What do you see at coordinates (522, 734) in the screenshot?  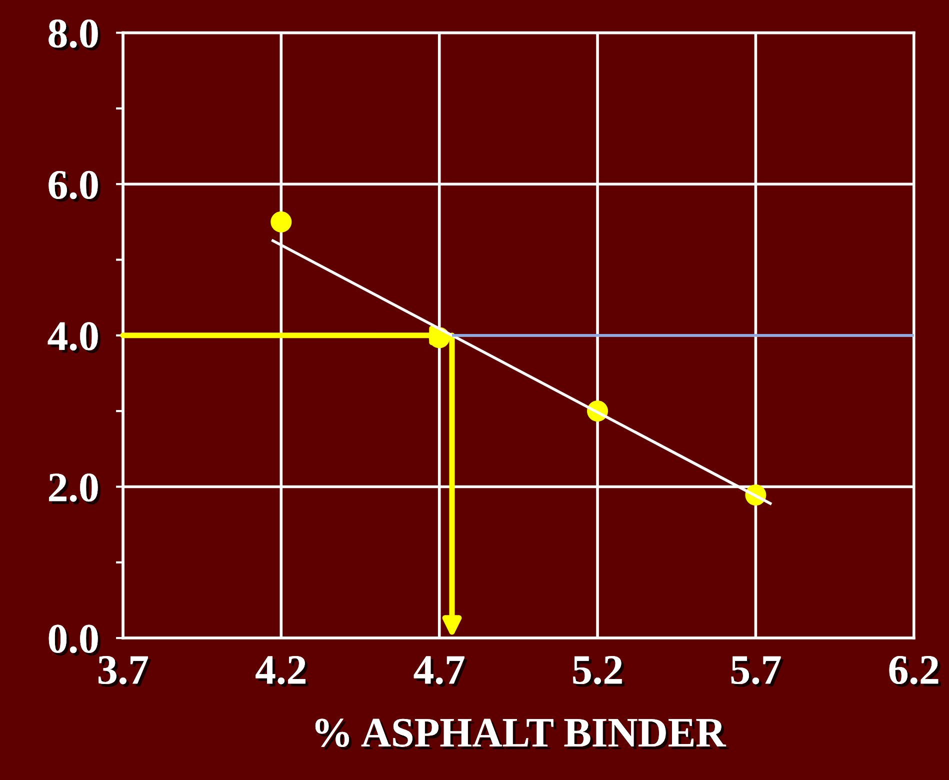 I see `x-axis-title: % ASPHALT BINDER` at bounding box center [522, 734].